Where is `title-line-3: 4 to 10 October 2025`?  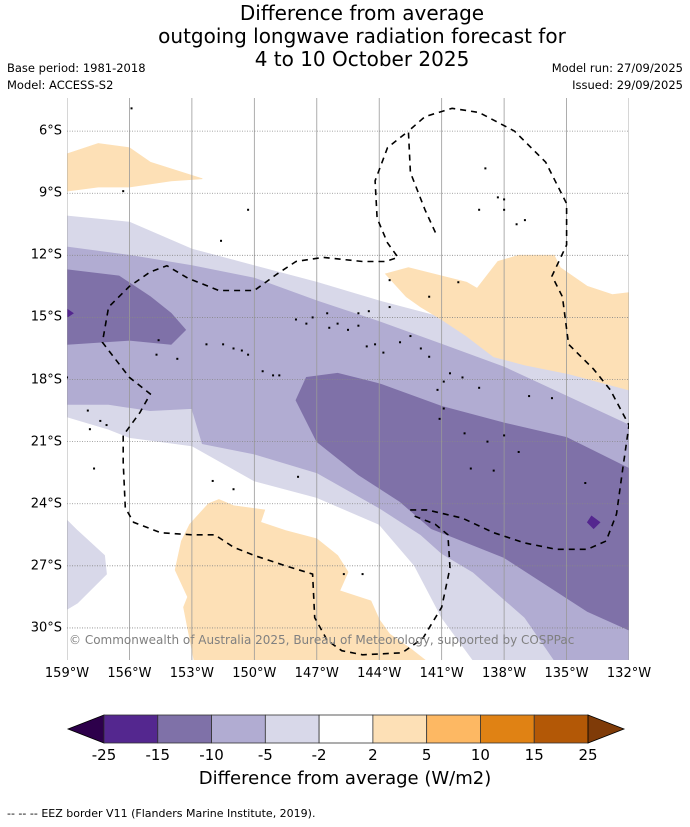 title-line-3: 4 to 10 October 2025 is located at coordinates (362, 59).